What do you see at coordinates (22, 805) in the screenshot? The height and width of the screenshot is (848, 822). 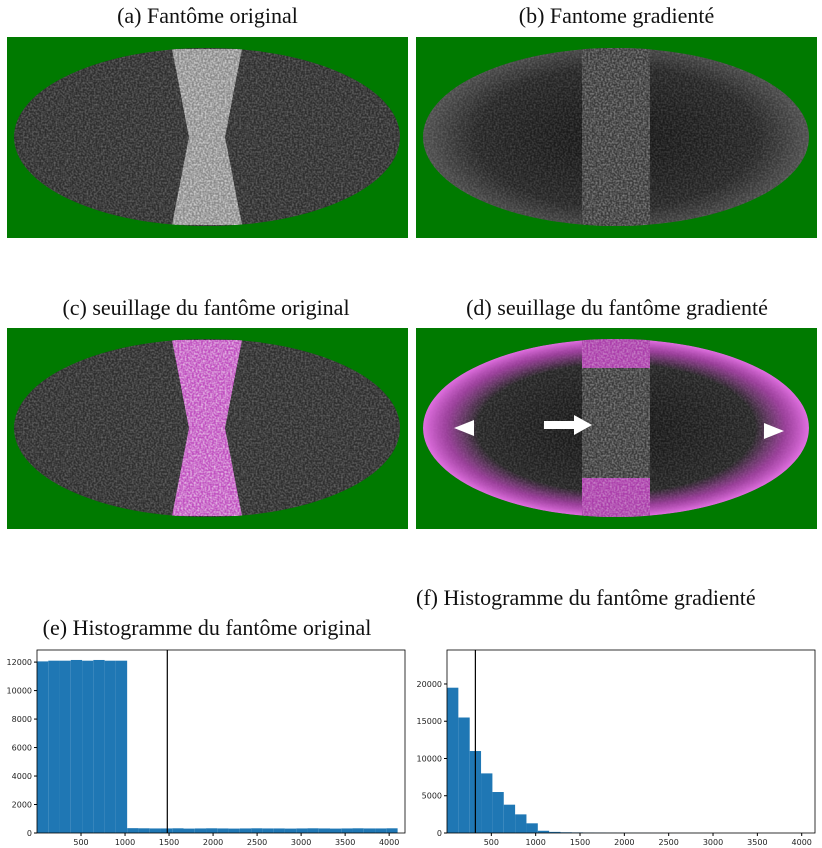 I see `y-tick-label: 2000` at bounding box center [22, 805].